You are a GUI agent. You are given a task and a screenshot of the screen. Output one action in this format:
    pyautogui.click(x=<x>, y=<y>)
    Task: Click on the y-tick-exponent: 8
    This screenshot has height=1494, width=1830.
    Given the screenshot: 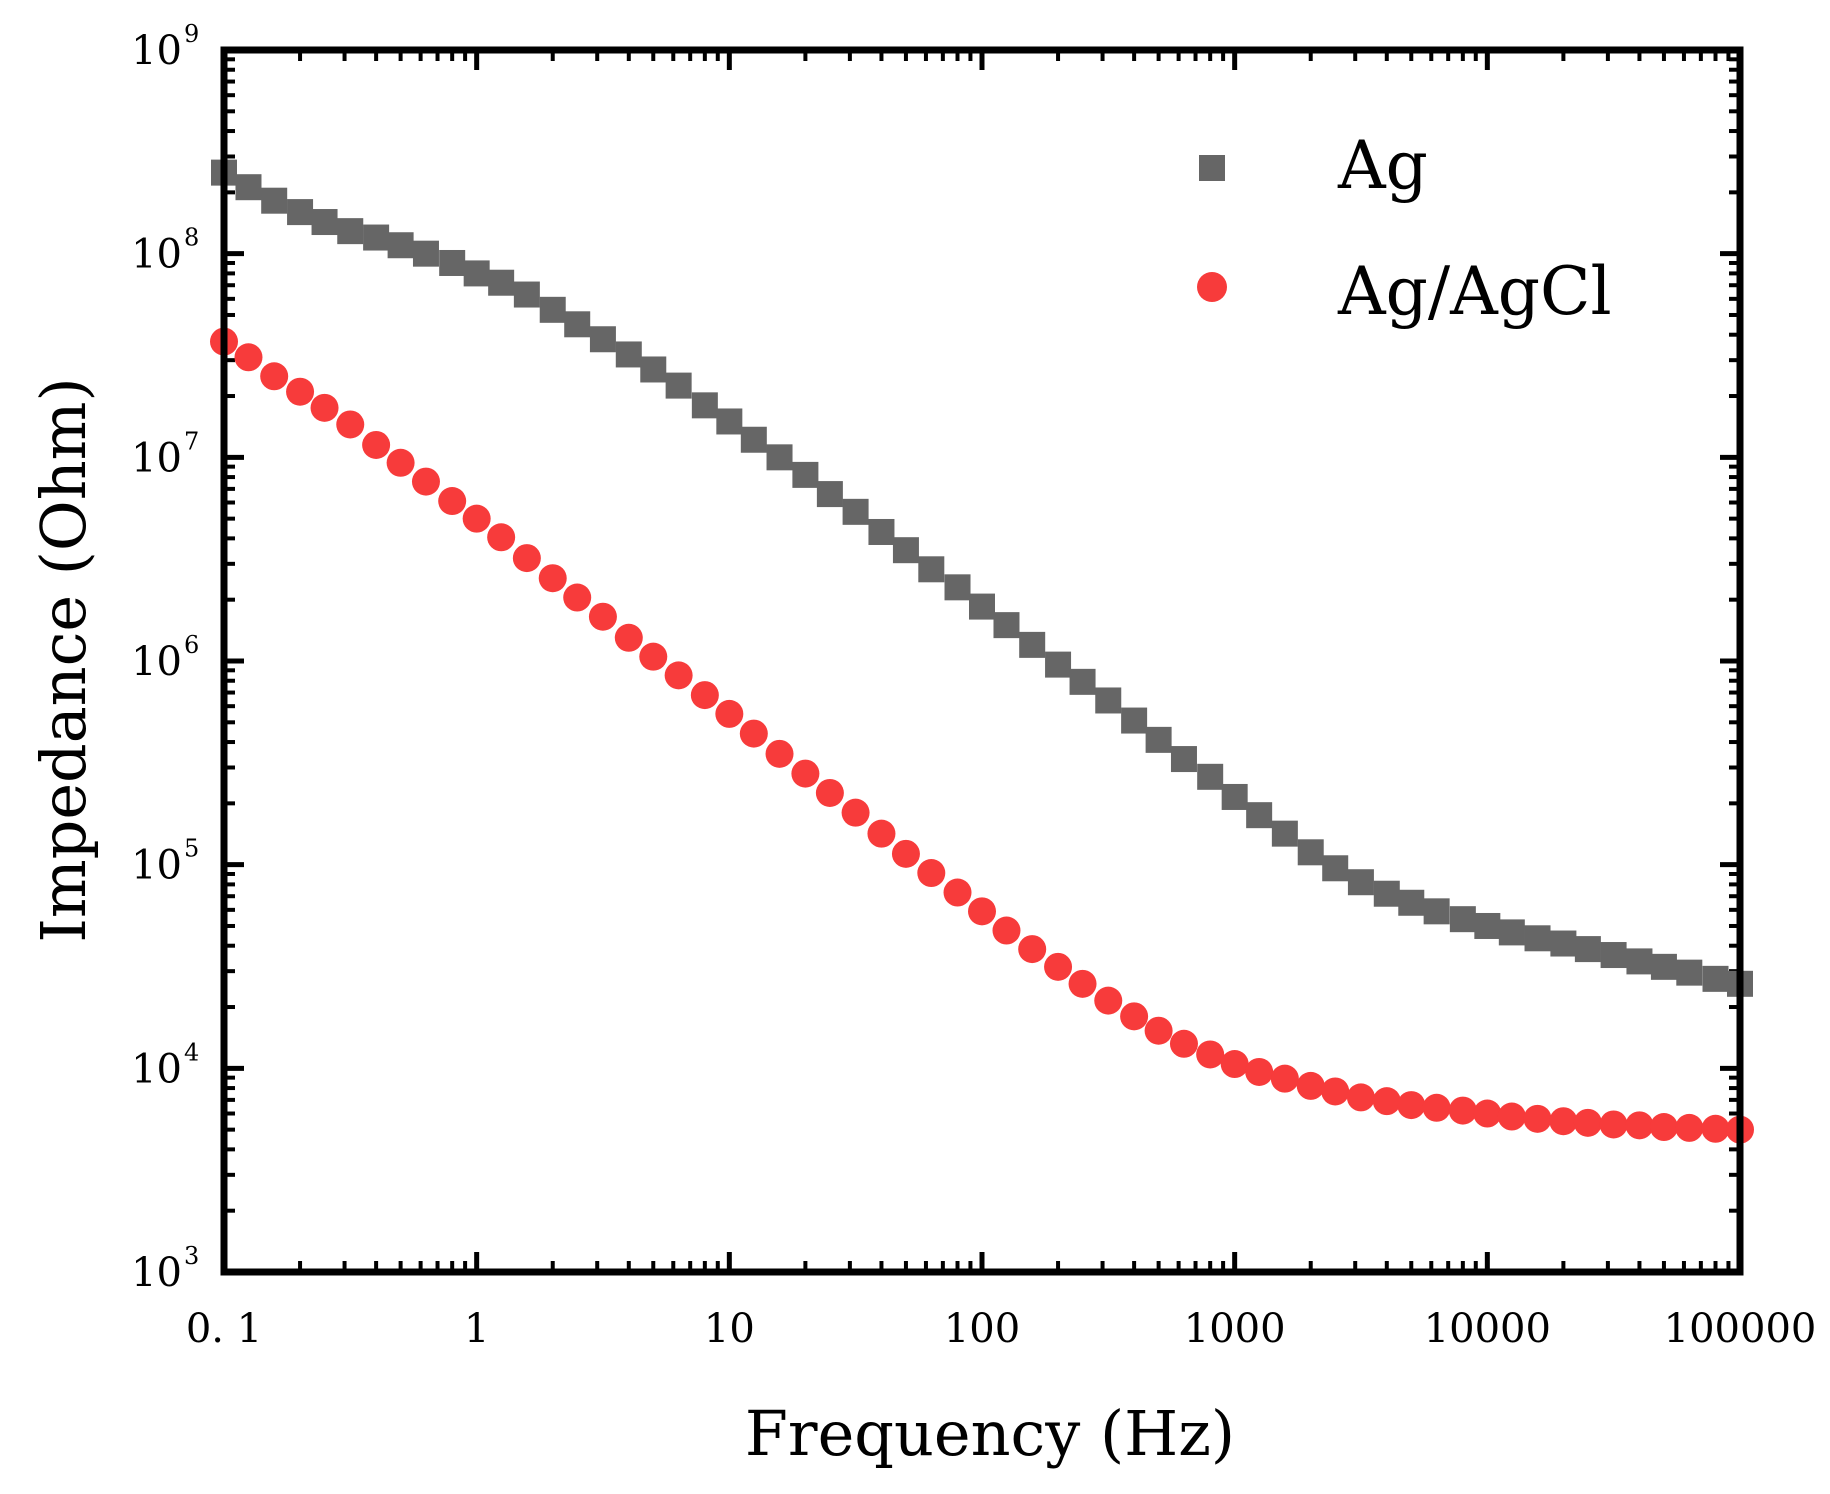 What is the action you would take?
    pyautogui.click(x=191, y=238)
    